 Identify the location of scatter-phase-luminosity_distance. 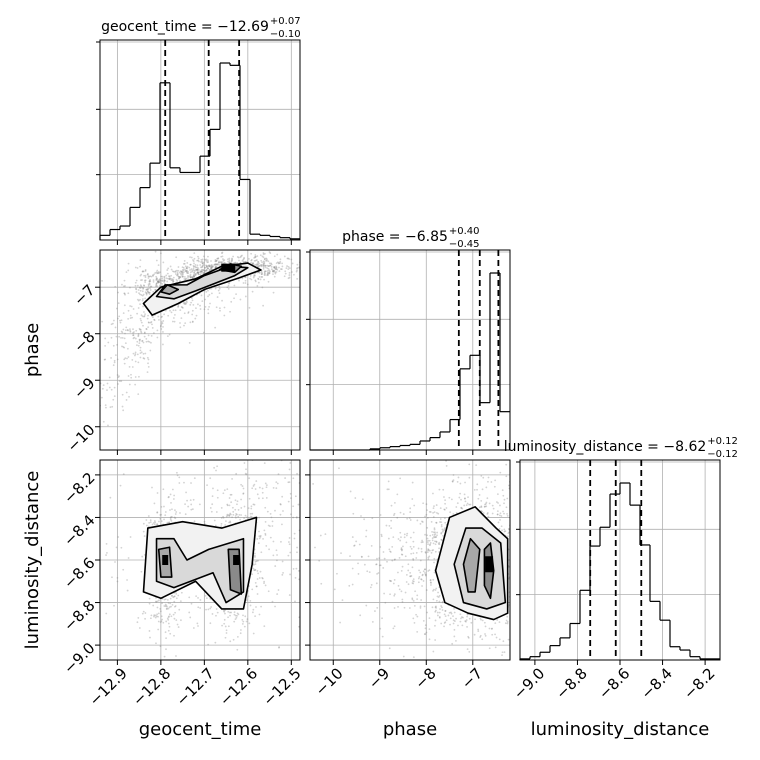
(470, 561).